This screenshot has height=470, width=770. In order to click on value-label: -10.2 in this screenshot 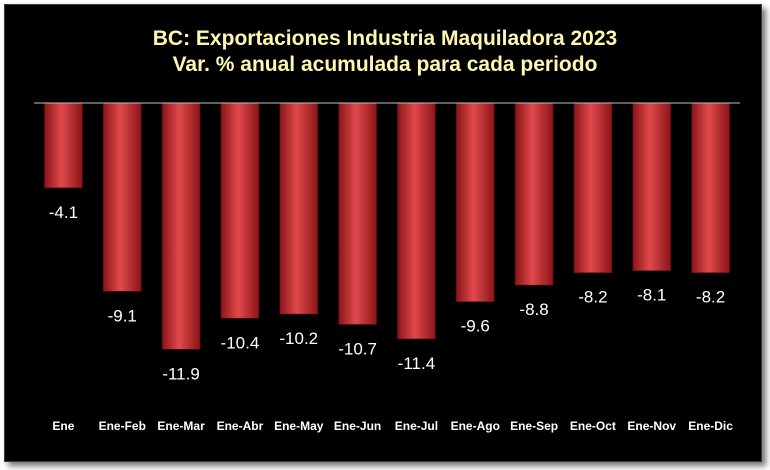, I will do `click(298, 338)`.